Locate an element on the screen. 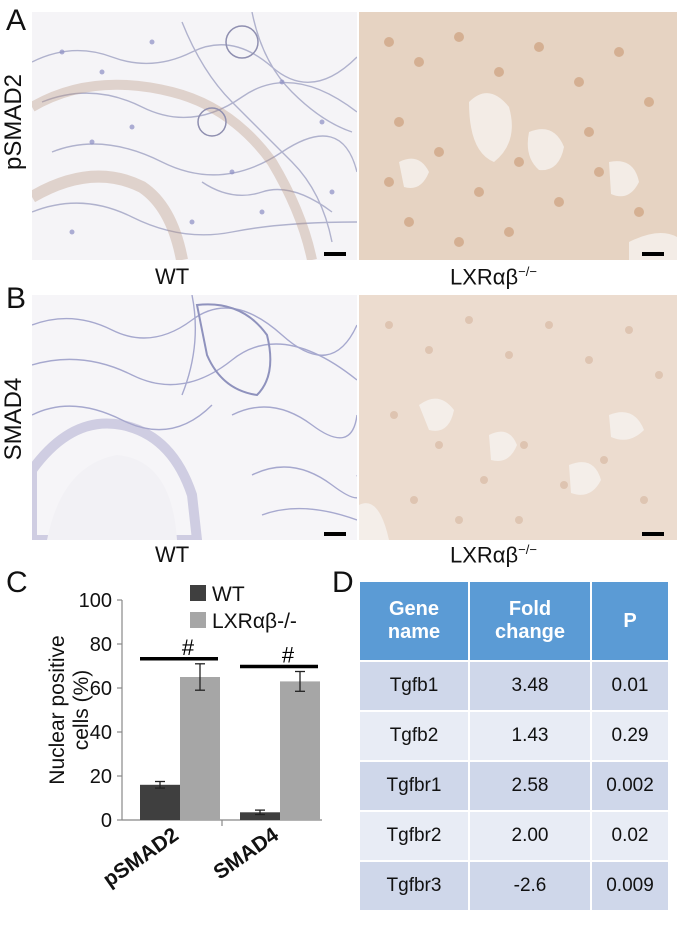  table-cell: Tgfb2 is located at coordinates (414, 736).